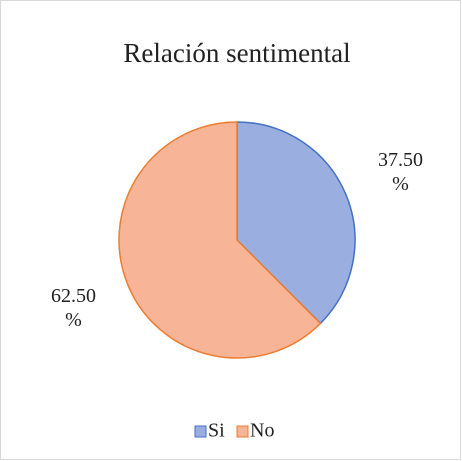  I want to click on data-label: 37.50%, so click(401, 172).